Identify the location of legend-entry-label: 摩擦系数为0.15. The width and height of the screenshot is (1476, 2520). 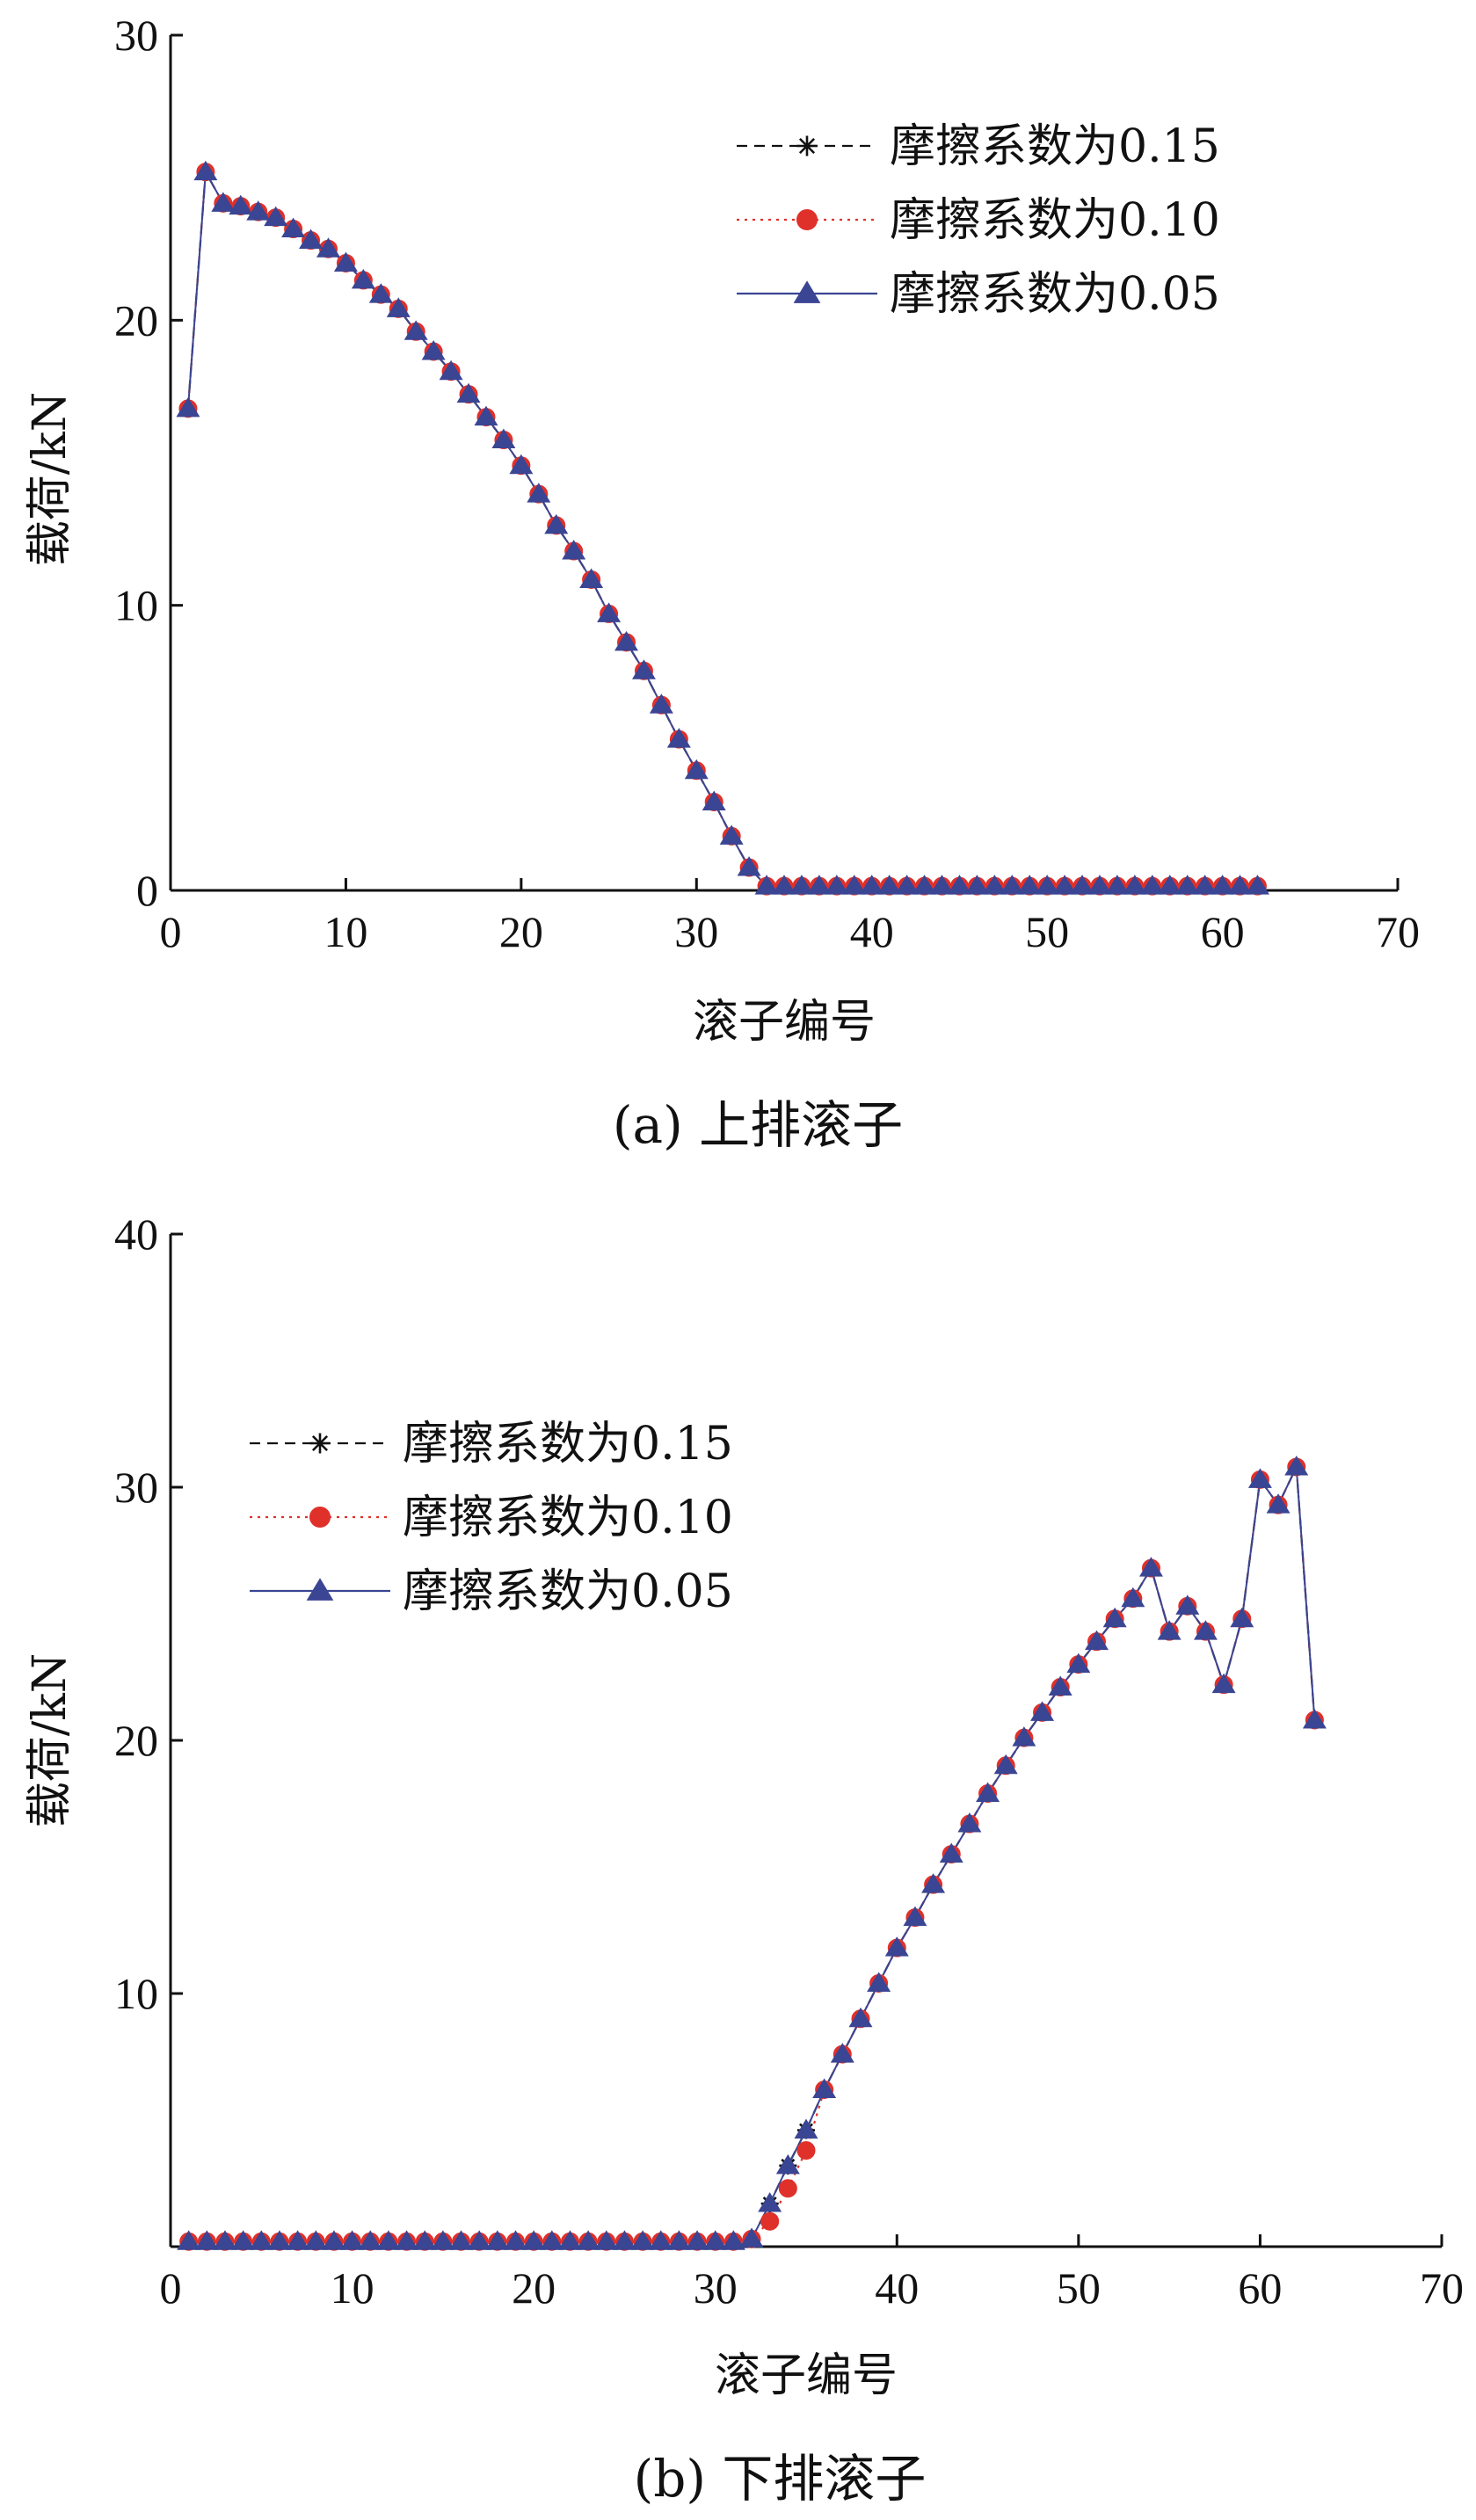
(568, 1444).